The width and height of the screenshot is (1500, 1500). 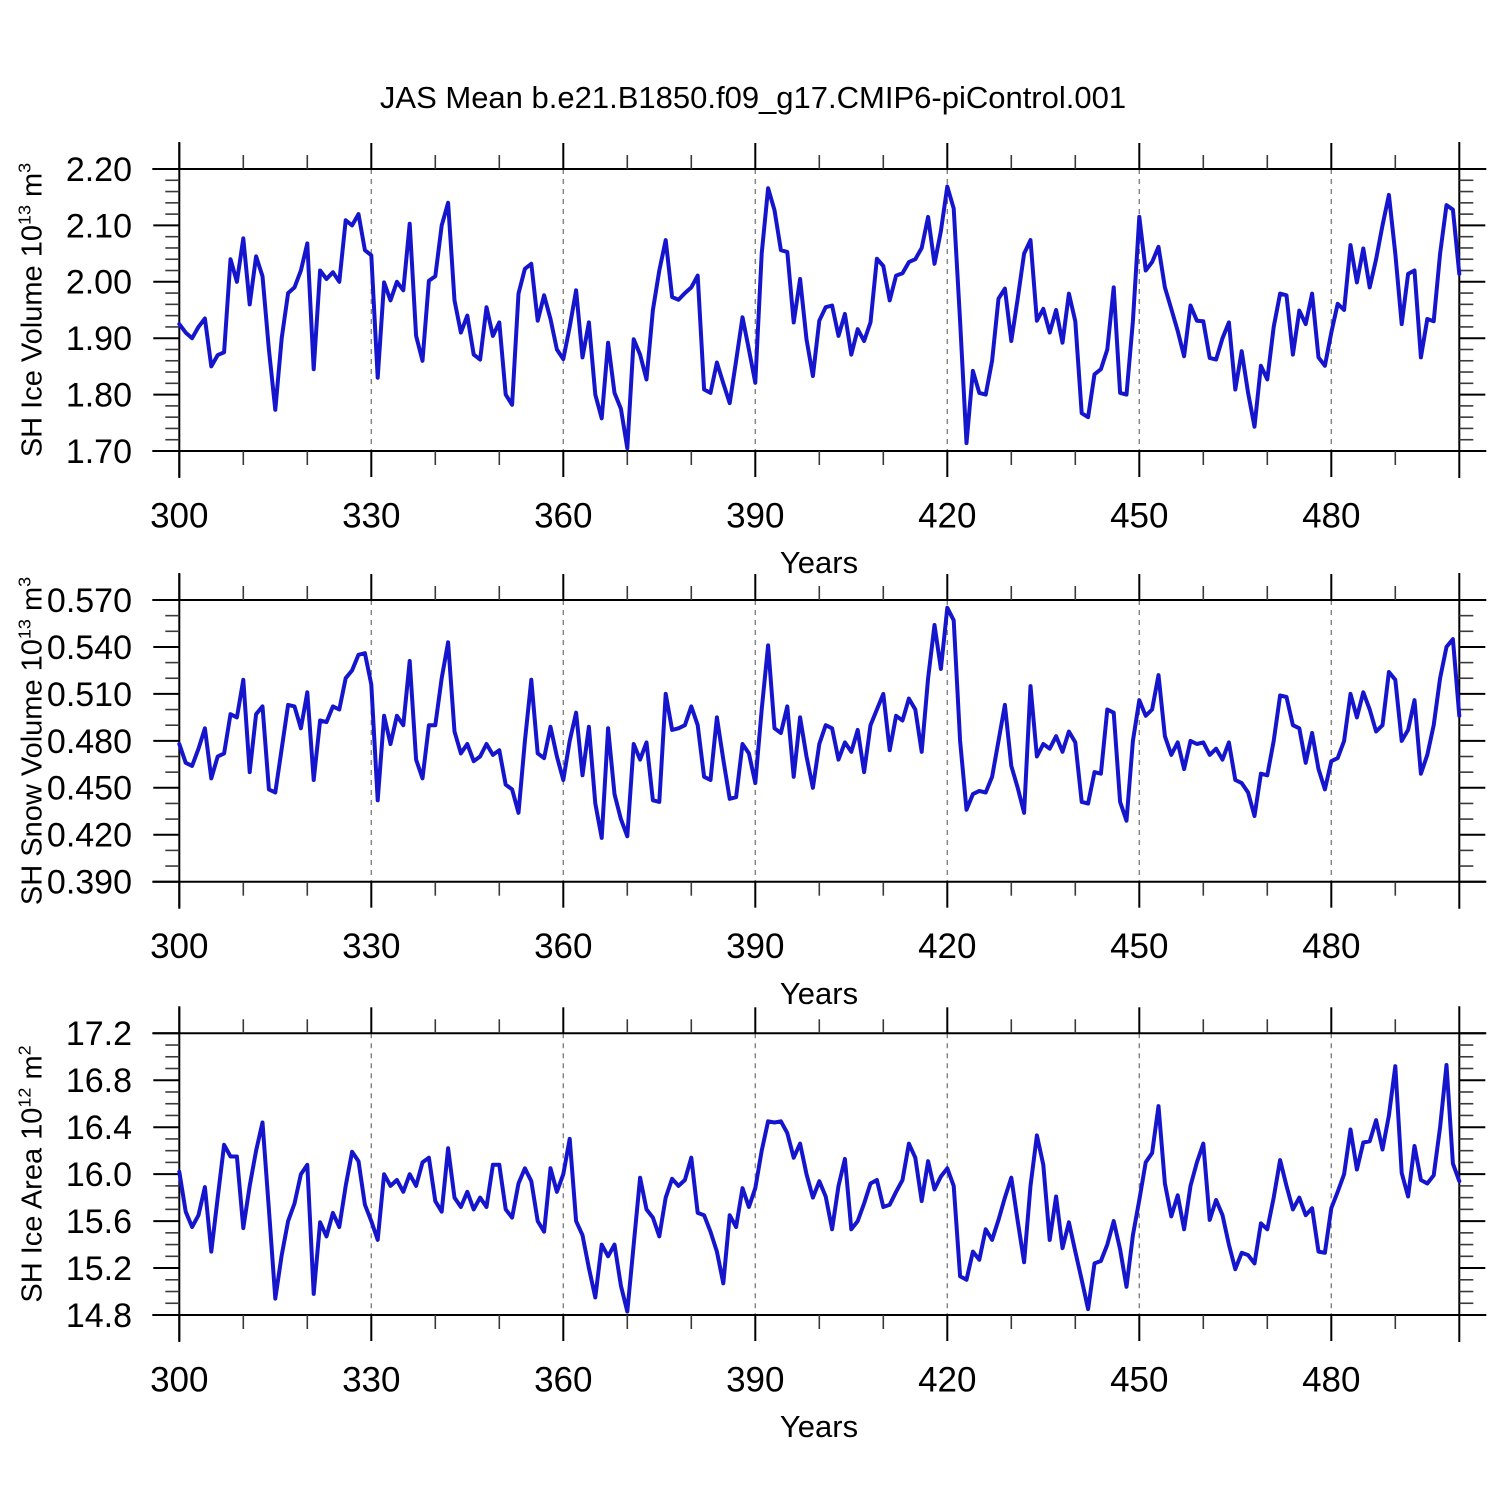 What do you see at coordinates (99, 1175) in the screenshot?
I see `y-tick-label: 16.0` at bounding box center [99, 1175].